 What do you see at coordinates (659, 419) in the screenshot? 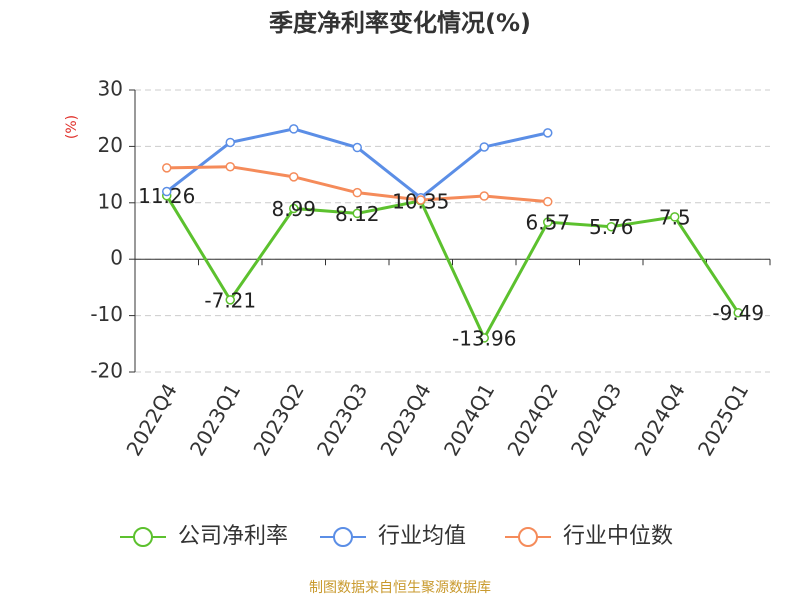
I see `x-tick-label: 2024Q4` at bounding box center [659, 419].